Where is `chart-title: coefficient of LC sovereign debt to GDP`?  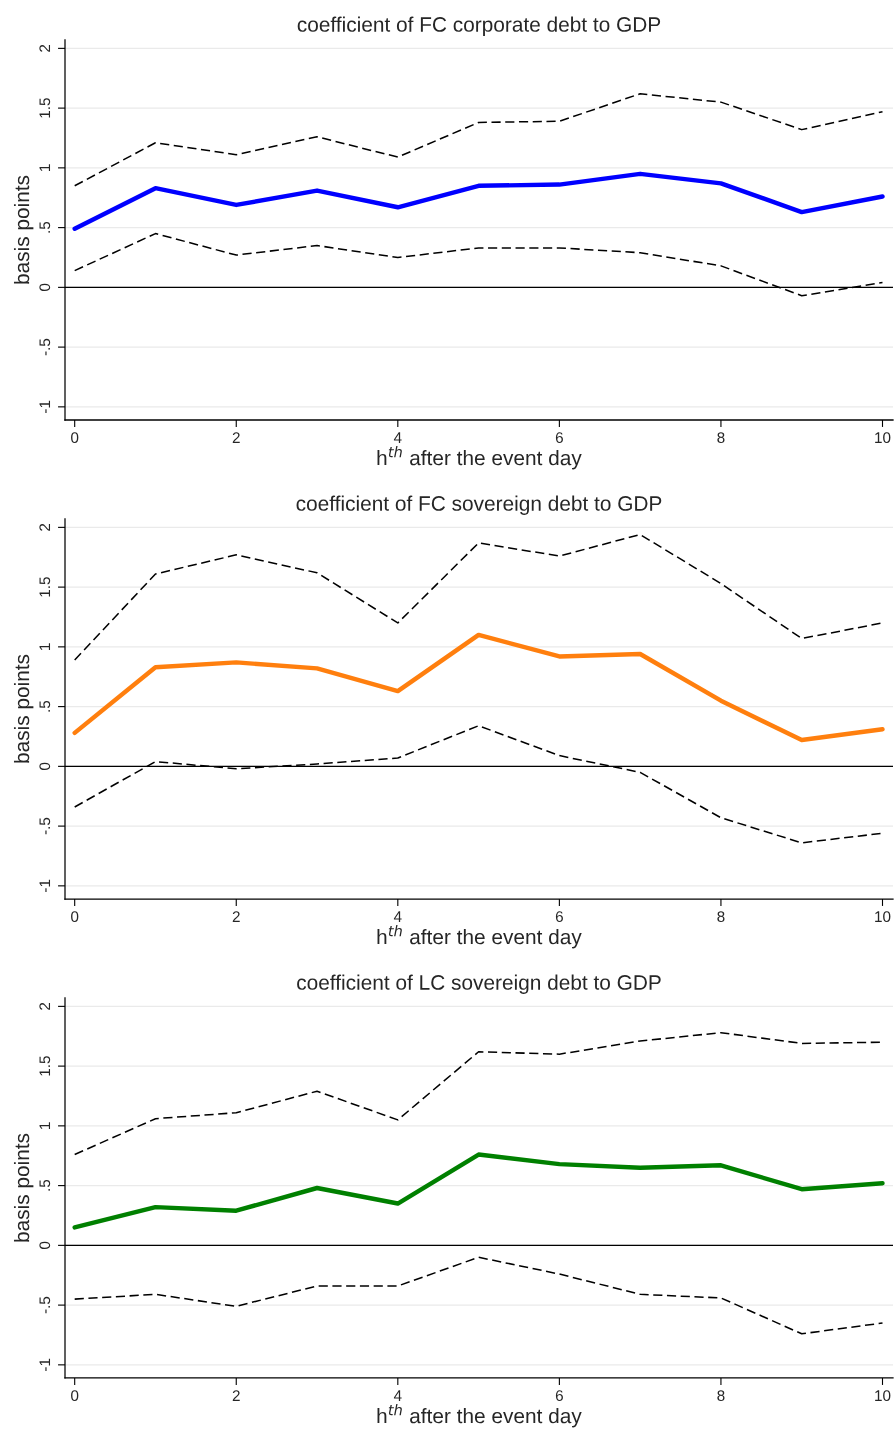 chart-title: coefficient of LC sovereign debt to GDP is located at coordinates (479, 984).